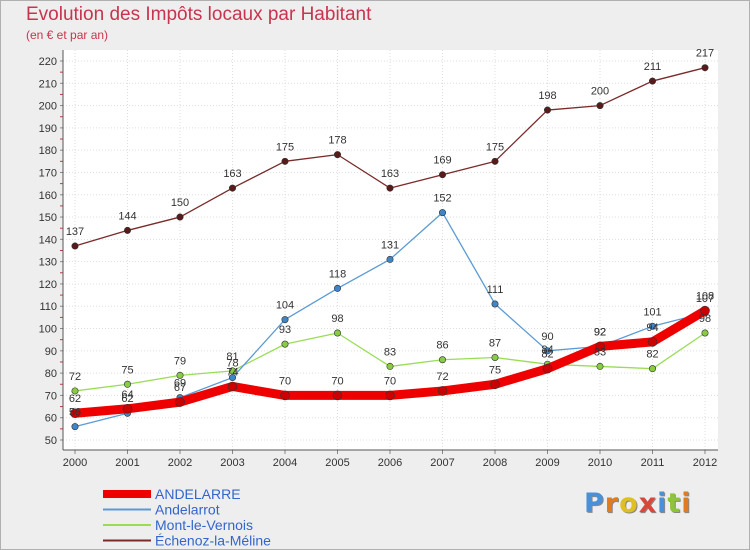 Image resolution: width=750 pixels, height=550 pixels. What do you see at coordinates (547, 96) in the screenshot?
I see `data-label: 198` at bounding box center [547, 96].